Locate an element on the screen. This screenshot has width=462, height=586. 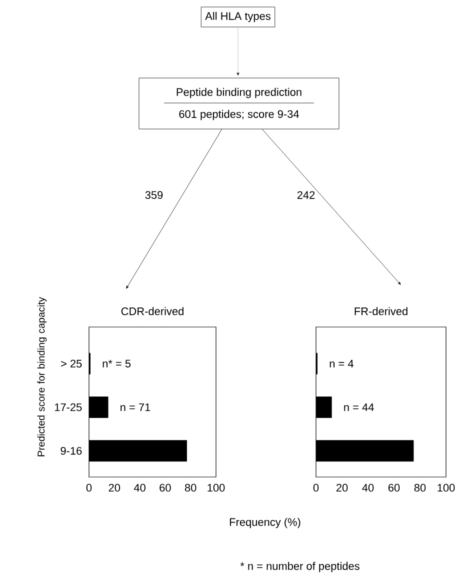
y-tick-label: 9-16 is located at coordinates (71, 450).